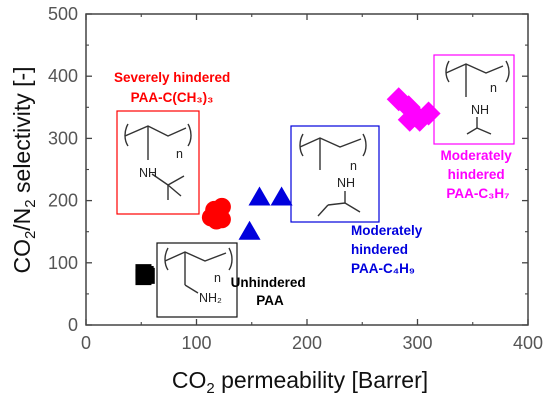 The height and width of the screenshot is (402, 550). What do you see at coordinates (417, 343) in the screenshot?
I see `x-tick-label: 300` at bounding box center [417, 343].